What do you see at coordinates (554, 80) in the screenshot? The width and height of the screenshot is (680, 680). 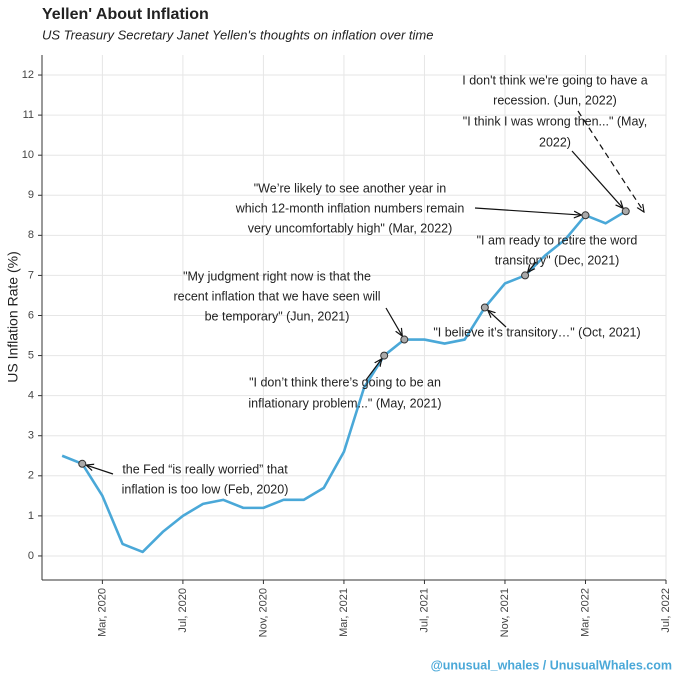 I see `annotation-text: I don't think we're going to have a` at bounding box center [554, 80].